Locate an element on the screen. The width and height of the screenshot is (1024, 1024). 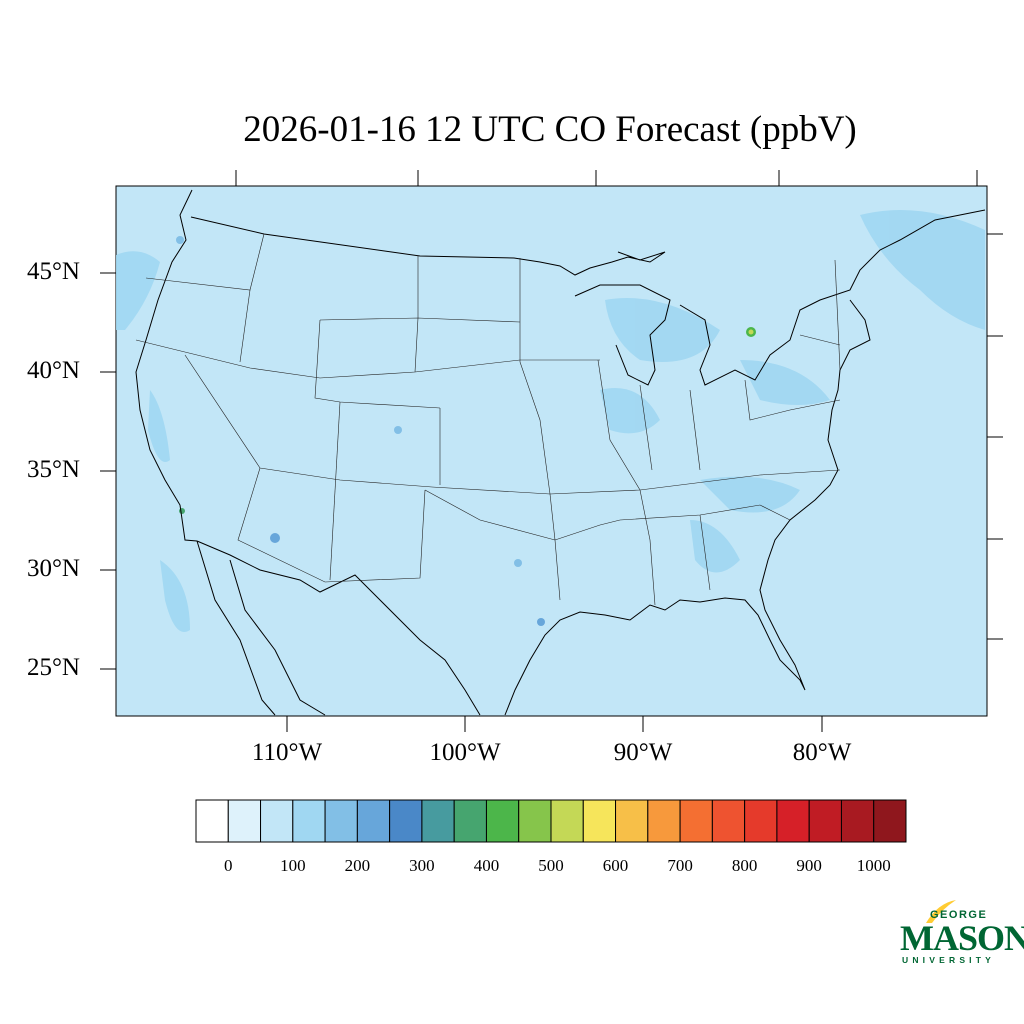
logo-line1: GEORGE is located at coordinates (959, 915).